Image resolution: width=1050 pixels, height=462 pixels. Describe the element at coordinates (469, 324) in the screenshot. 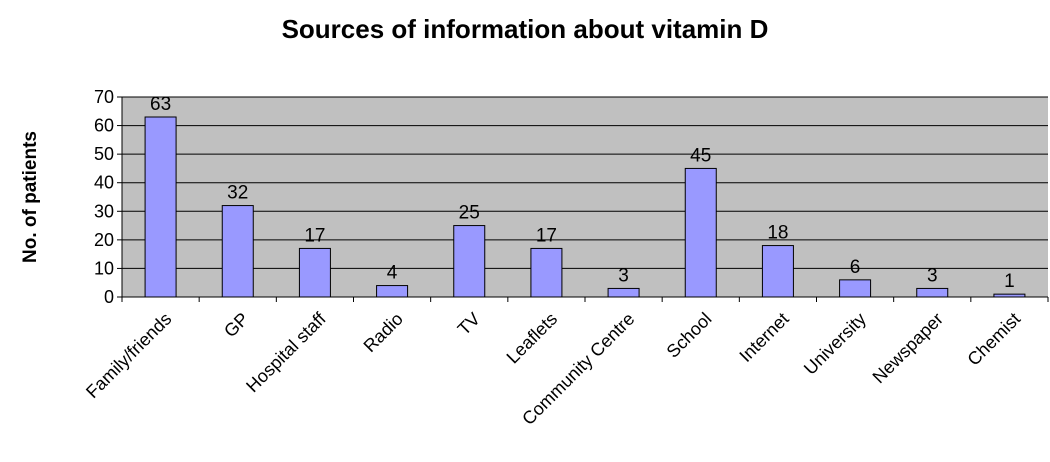

I see `x-tick-label: TV` at that location.